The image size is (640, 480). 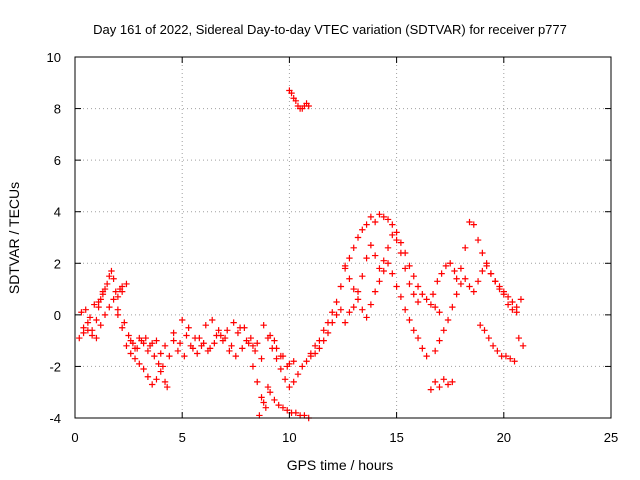 What do you see at coordinates (344, 437) in the screenshot?
I see `x-axis-tick-labels: 0 5 10 15 20 25` at bounding box center [344, 437].